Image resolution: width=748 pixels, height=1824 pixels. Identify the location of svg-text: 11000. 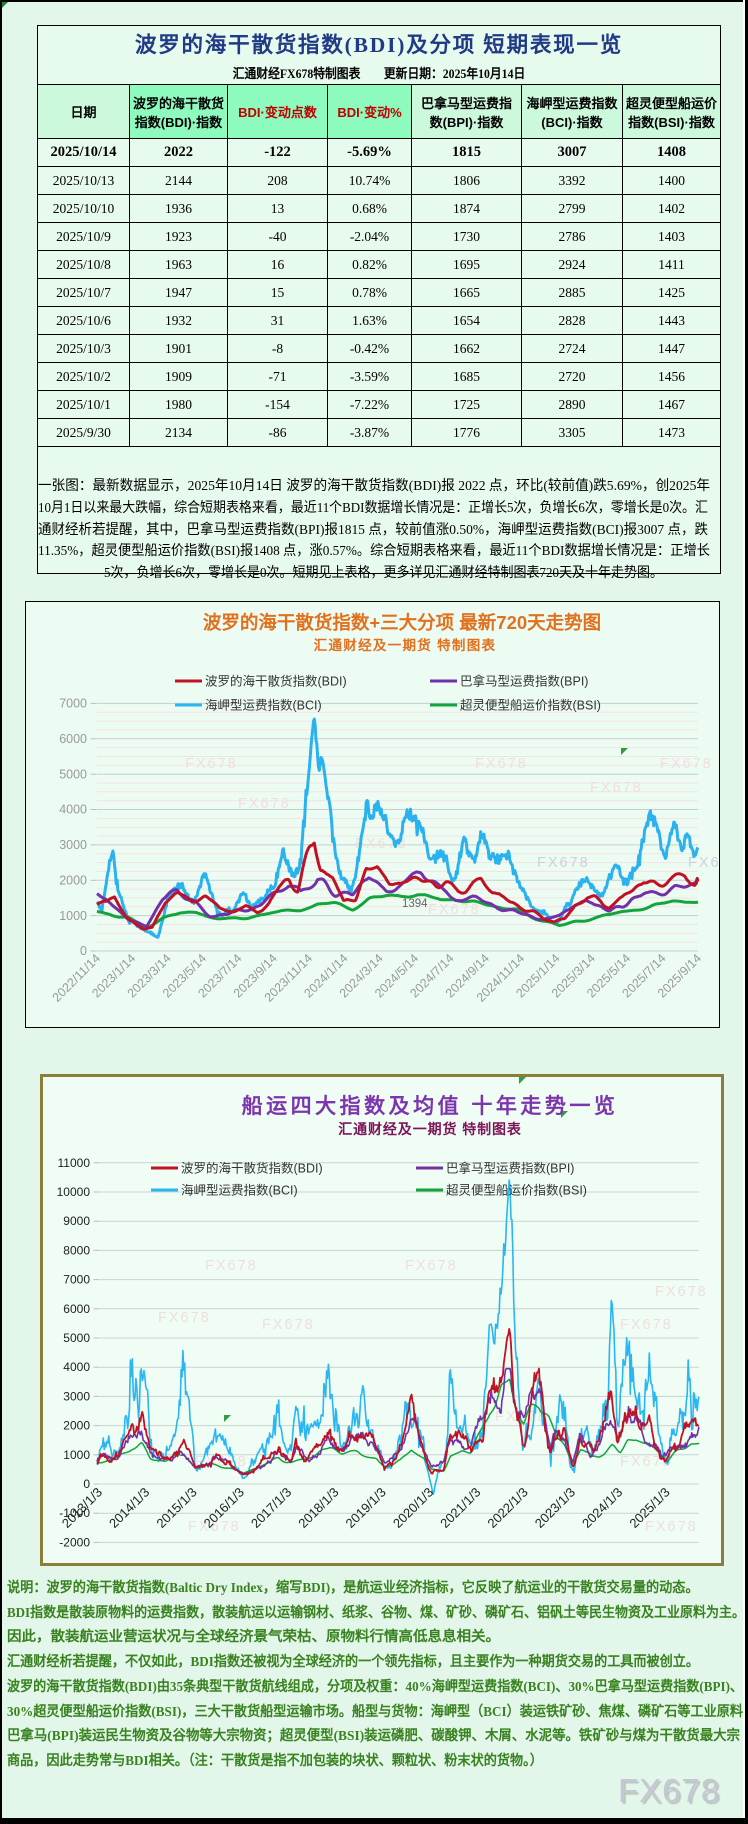
(74, 1163).